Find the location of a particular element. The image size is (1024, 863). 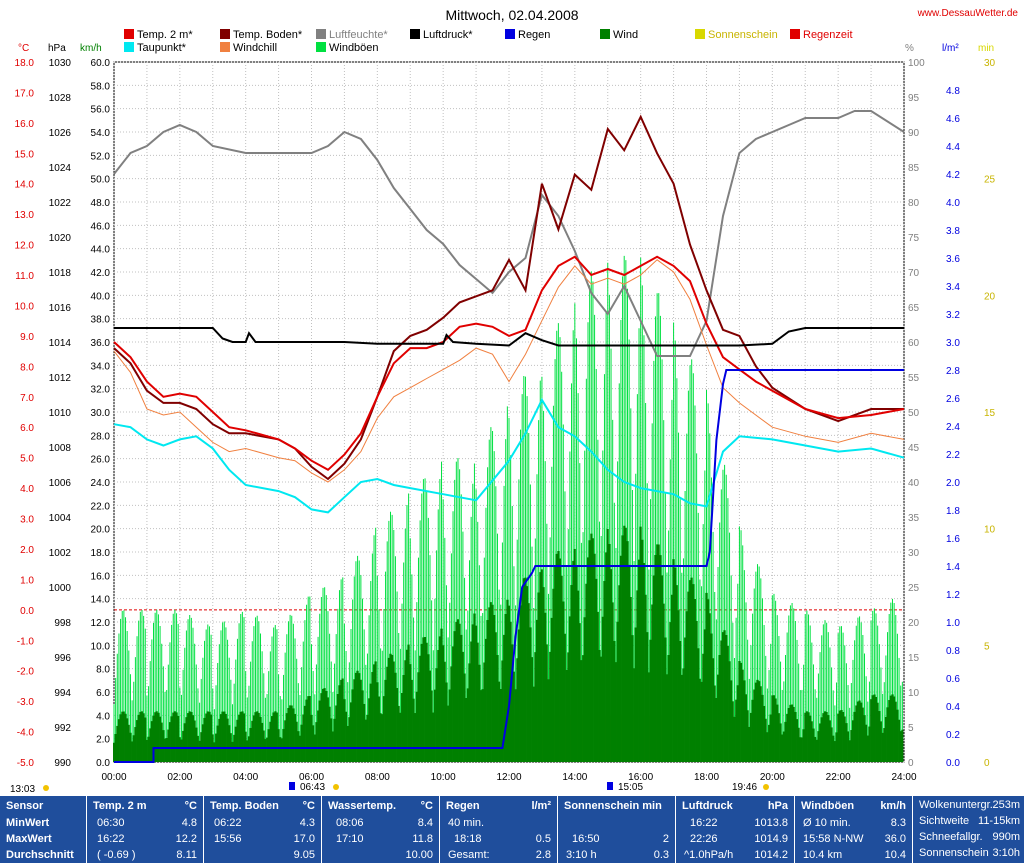

druck-trend: ^1.0hPa/h is located at coordinates (709, 855).